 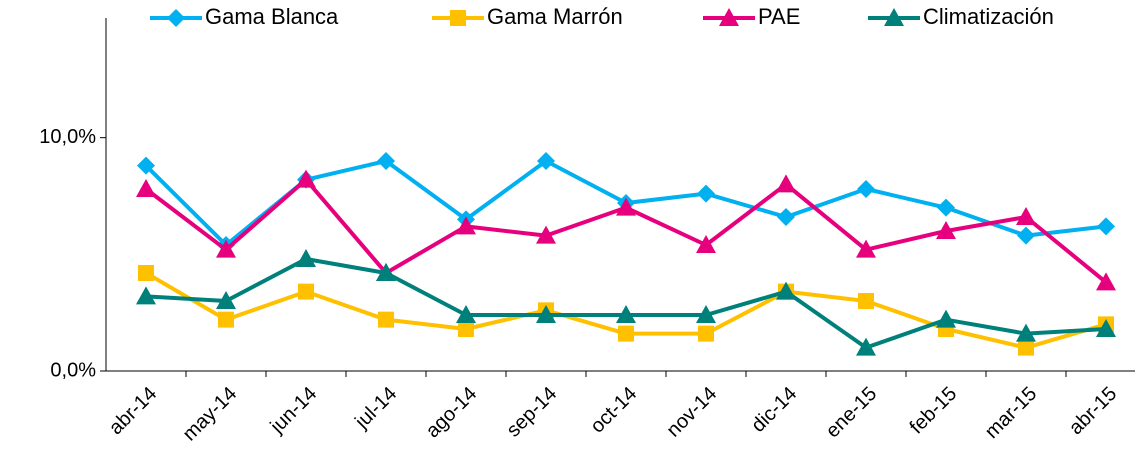 I want to click on y-tick-label: 0,0%, so click(x=73, y=370).